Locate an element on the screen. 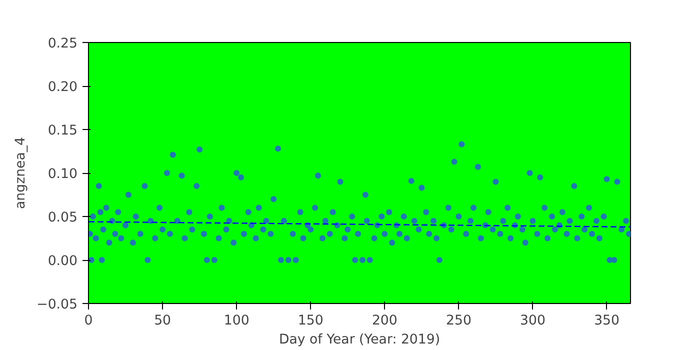 The image size is (700, 350). y-tick-label: 0.25 is located at coordinates (63, 44).